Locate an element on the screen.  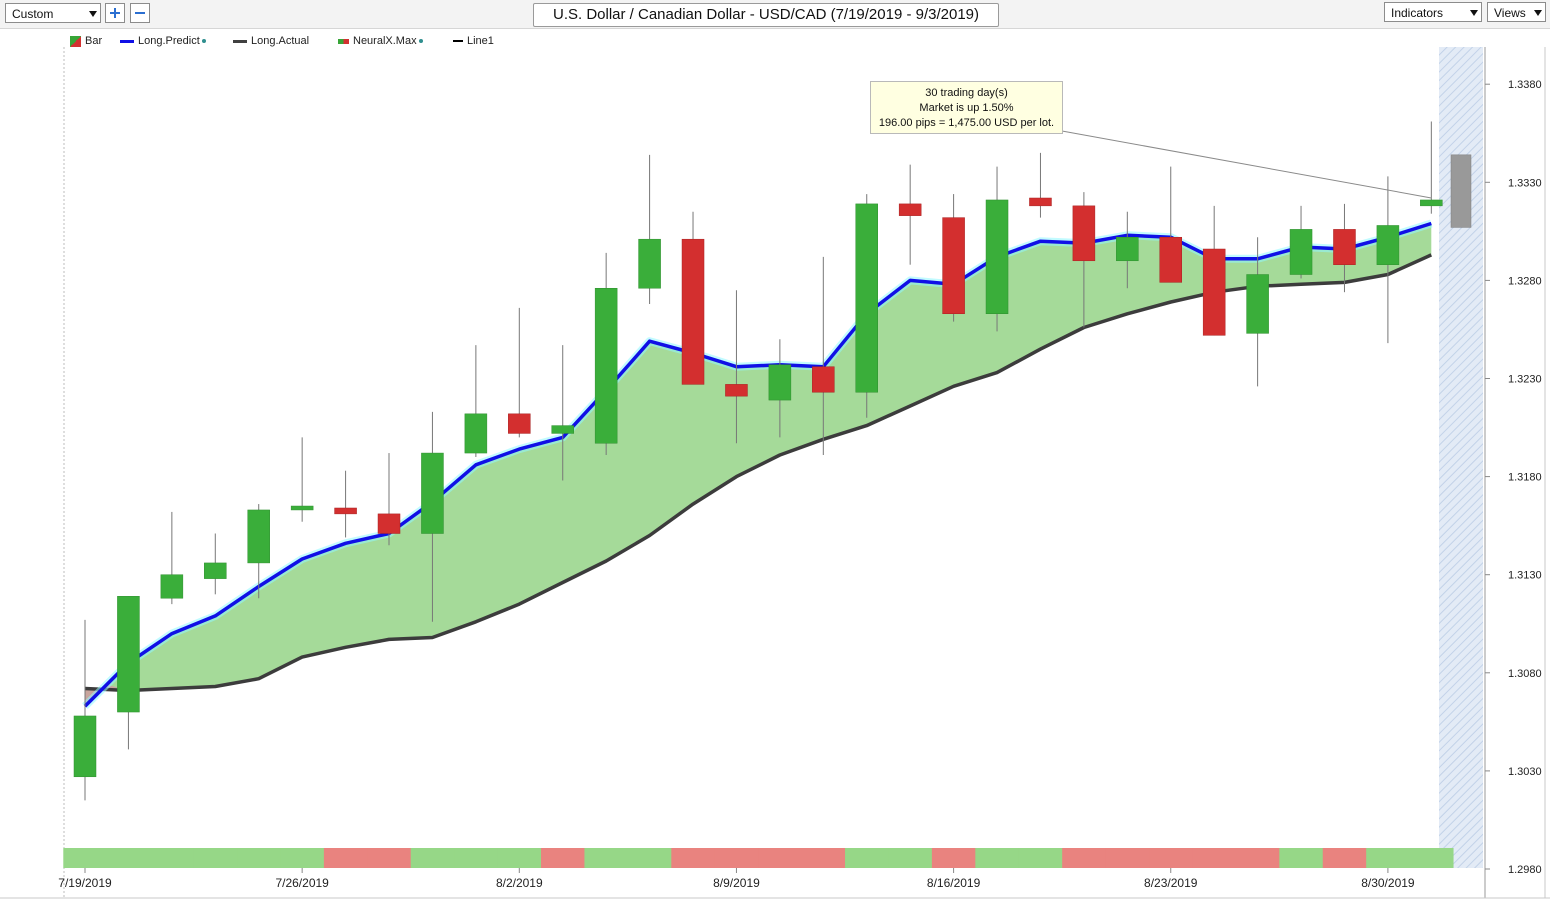
legend-item-bar: Bar is located at coordinates (86, 41).